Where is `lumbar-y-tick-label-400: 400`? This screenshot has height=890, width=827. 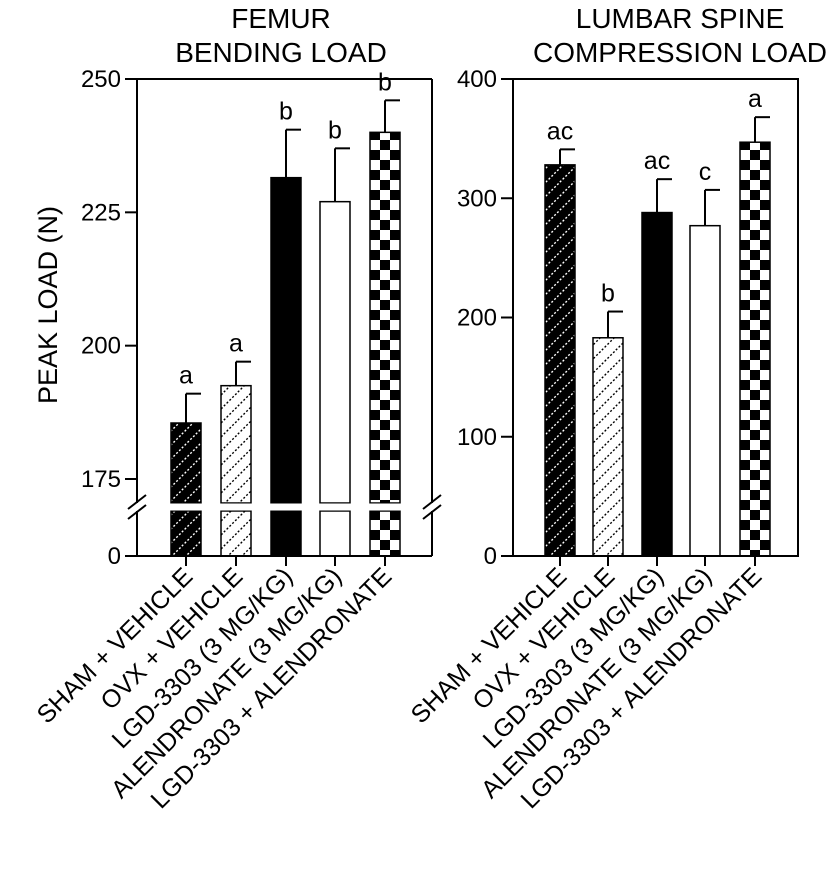
lumbar-y-tick-label-400: 400 is located at coordinates (477, 79).